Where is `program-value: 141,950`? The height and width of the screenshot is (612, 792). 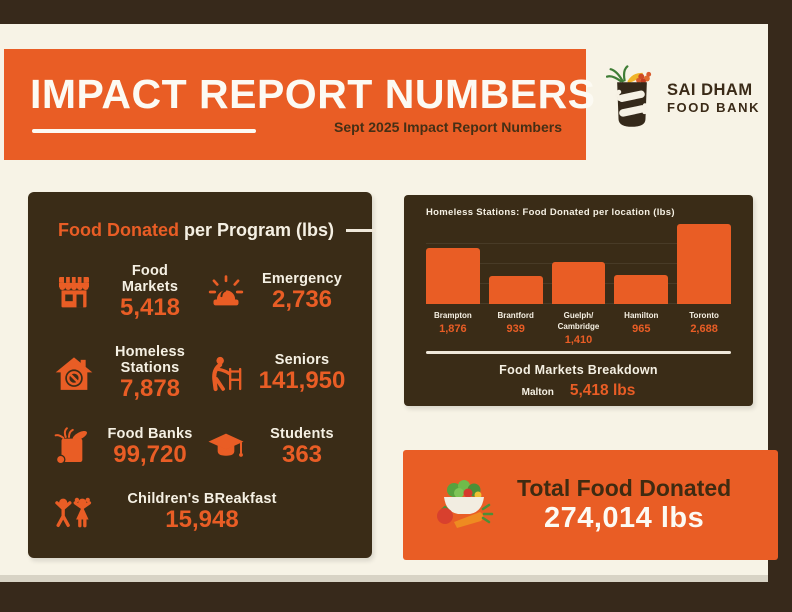
program-value: 141,950 is located at coordinates (302, 381).